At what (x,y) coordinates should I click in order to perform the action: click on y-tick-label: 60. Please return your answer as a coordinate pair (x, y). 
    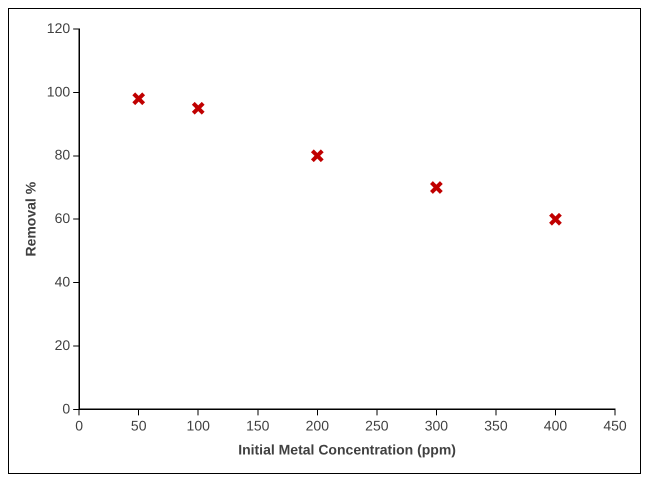
    Looking at the image, I should click on (62, 218).